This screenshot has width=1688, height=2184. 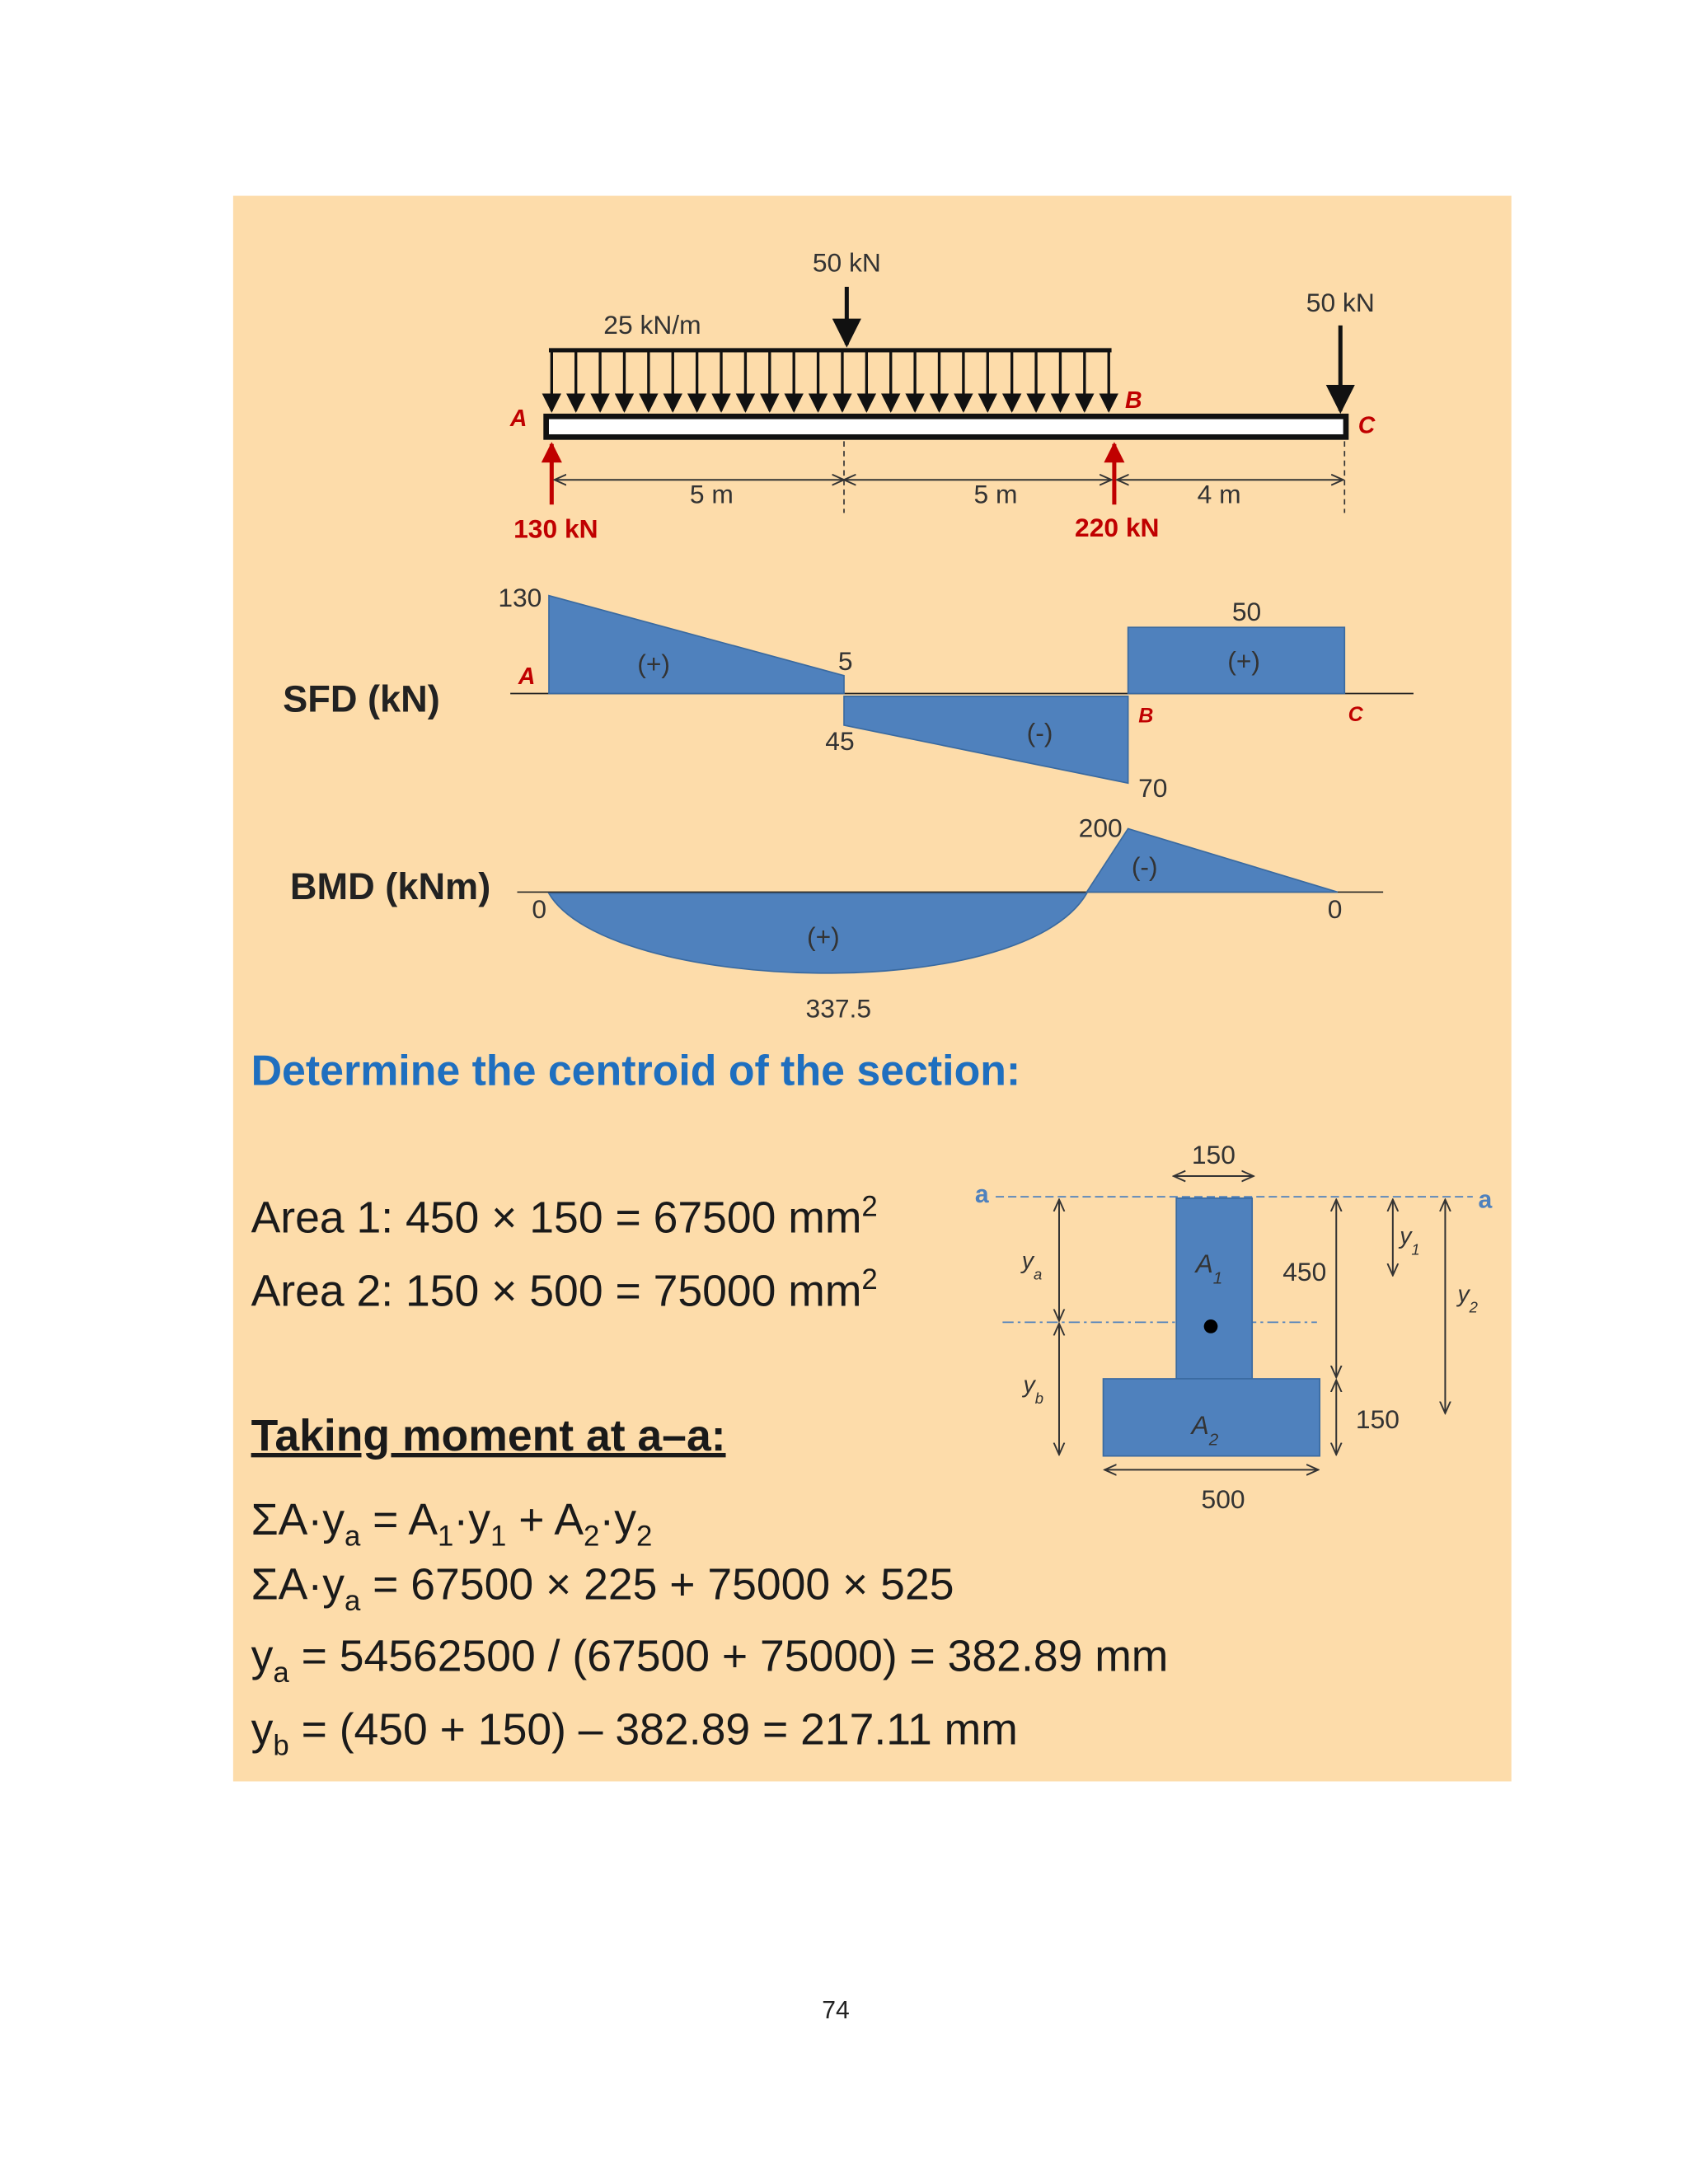 I want to click on bmd-sign: (+), so click(x=824, y=937).